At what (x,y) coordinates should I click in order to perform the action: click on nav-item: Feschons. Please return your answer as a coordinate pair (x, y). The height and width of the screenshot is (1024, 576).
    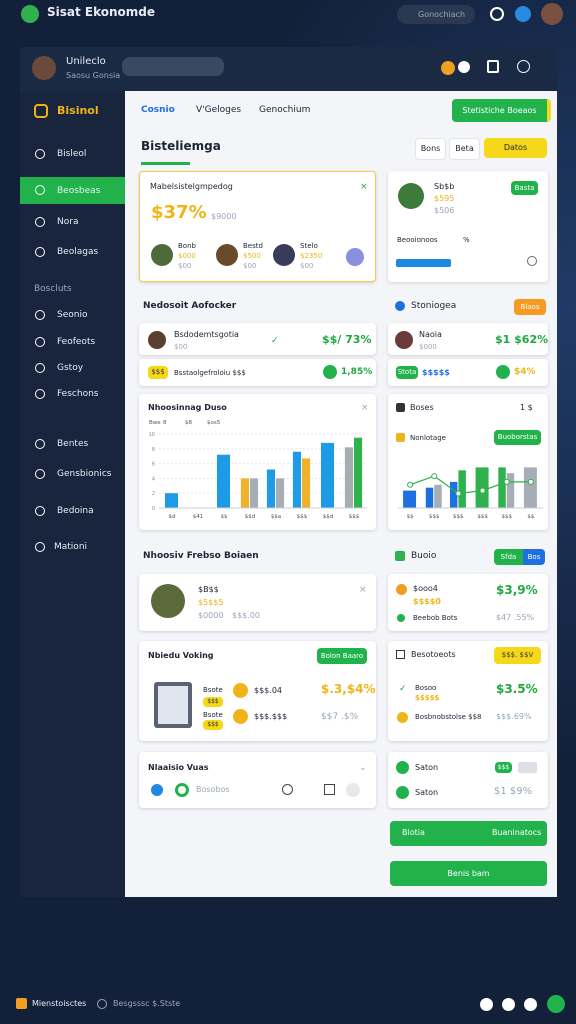
    Looking at the image, I should click on (78, 394).